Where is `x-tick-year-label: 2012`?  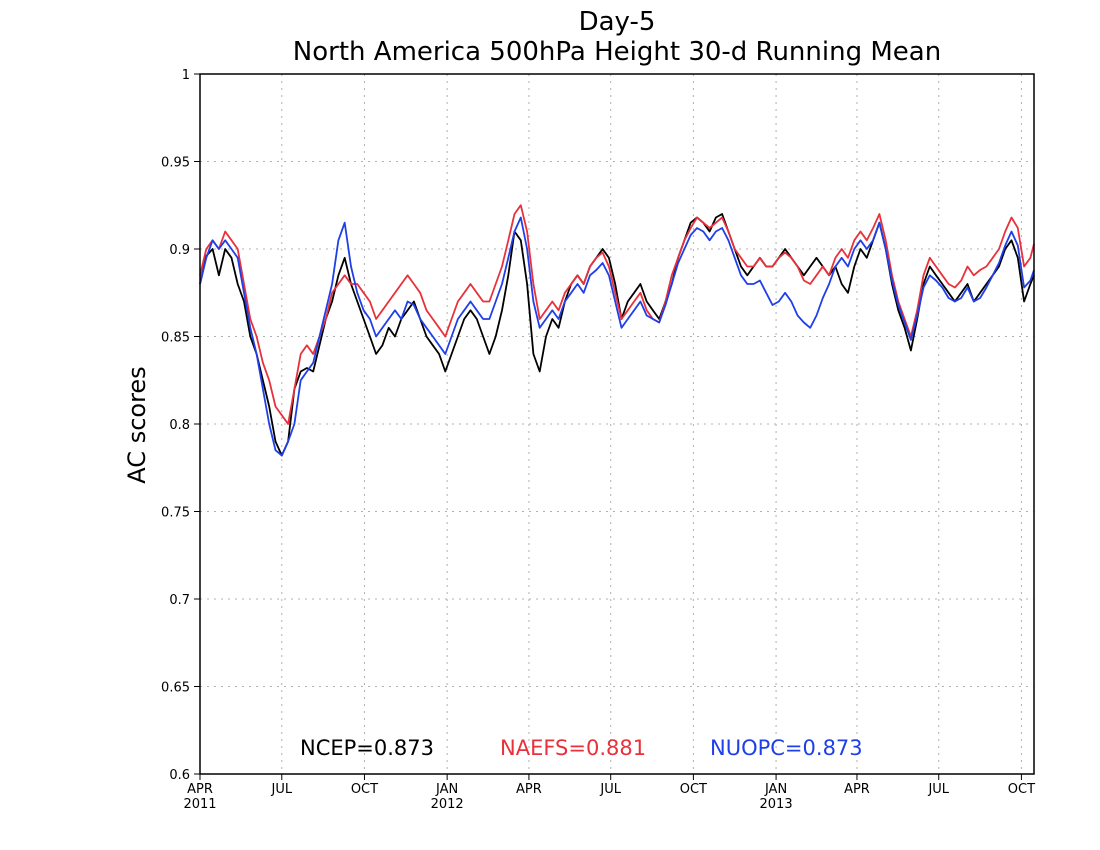
x-tick-year-label: 2012 is located at coordinates (447, 804).